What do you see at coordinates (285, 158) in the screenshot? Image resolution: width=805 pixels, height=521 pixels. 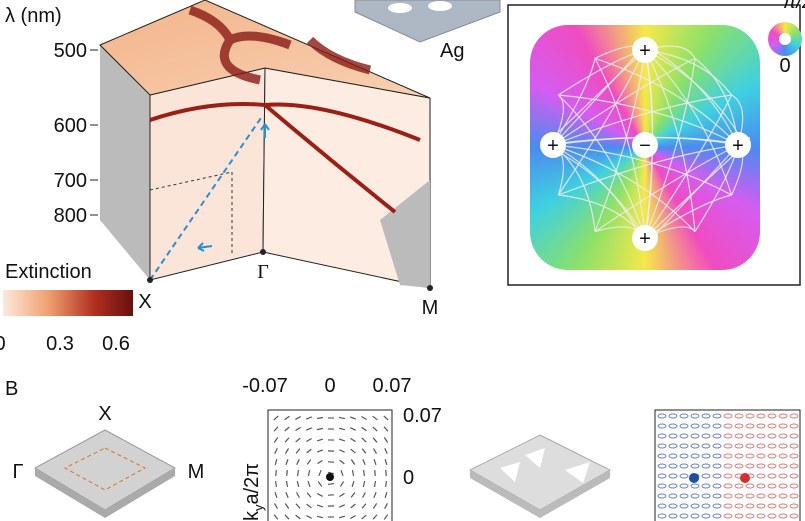 I see `band` at bounding box center [285, 158].